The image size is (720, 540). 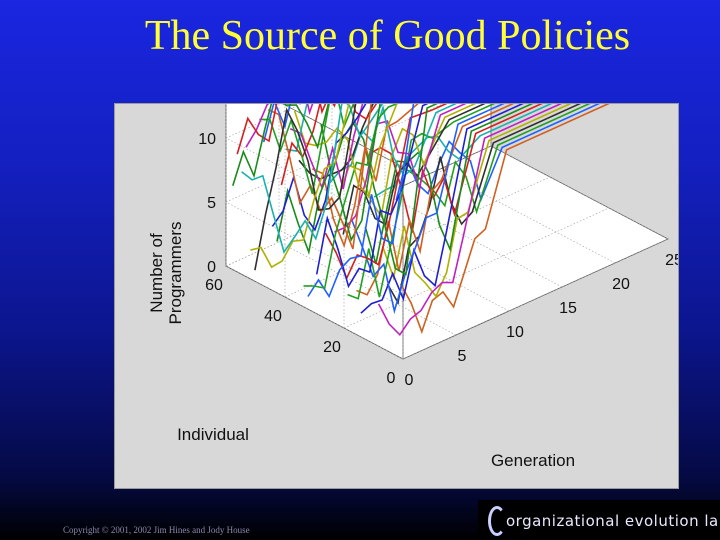 What do you see at coordinates (671, 260) in the screenshot?
I see `x-tick-label: 25` at bounding box center [671, 260].